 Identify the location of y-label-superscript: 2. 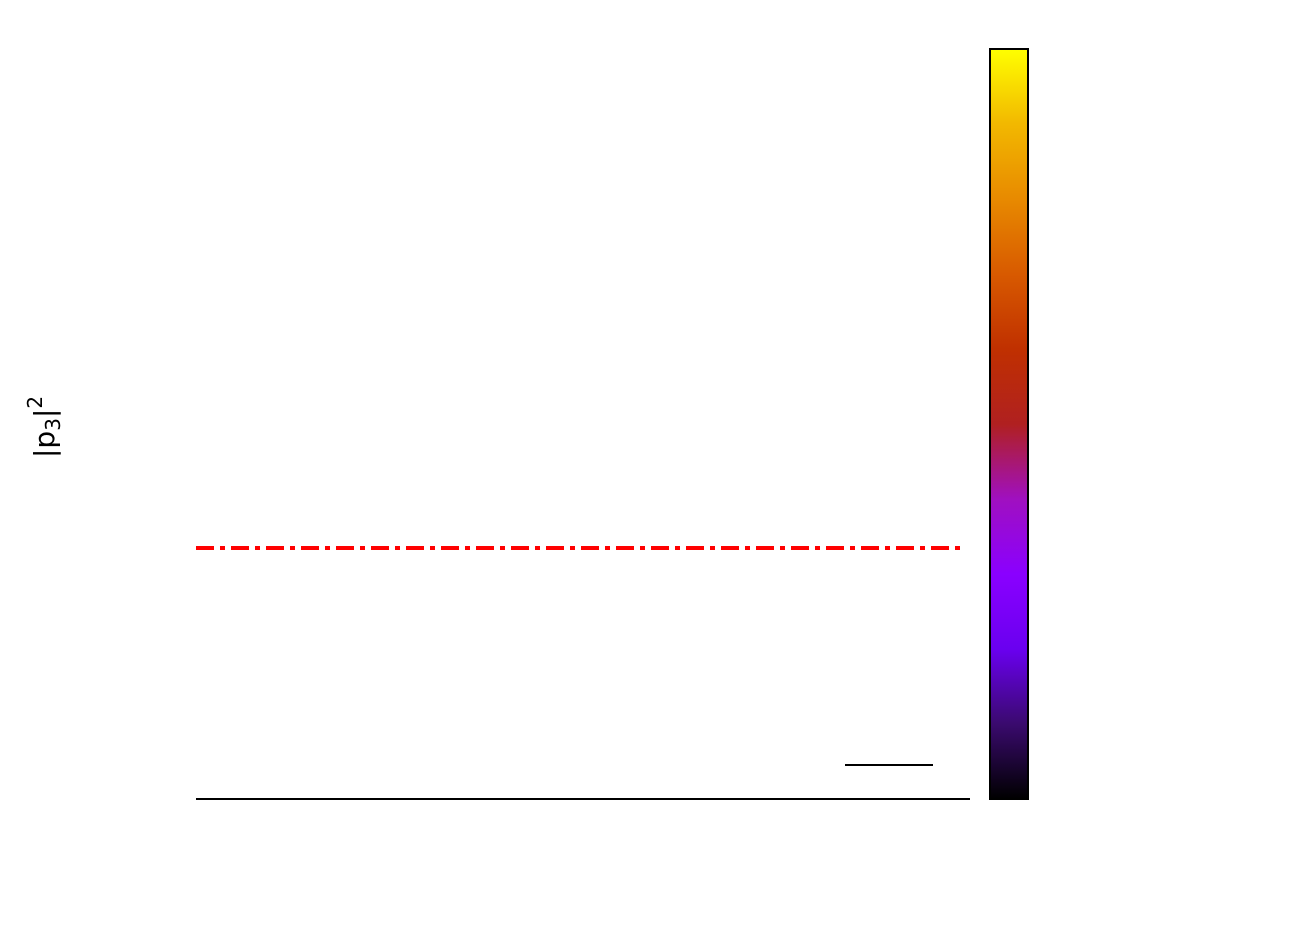
(35, 402).